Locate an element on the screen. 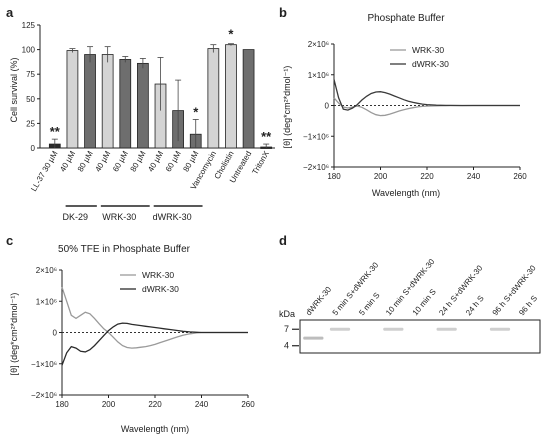 The width and height of the screenshot is (550, 440). panel-label-b: b is located at coordinates (283, 12).